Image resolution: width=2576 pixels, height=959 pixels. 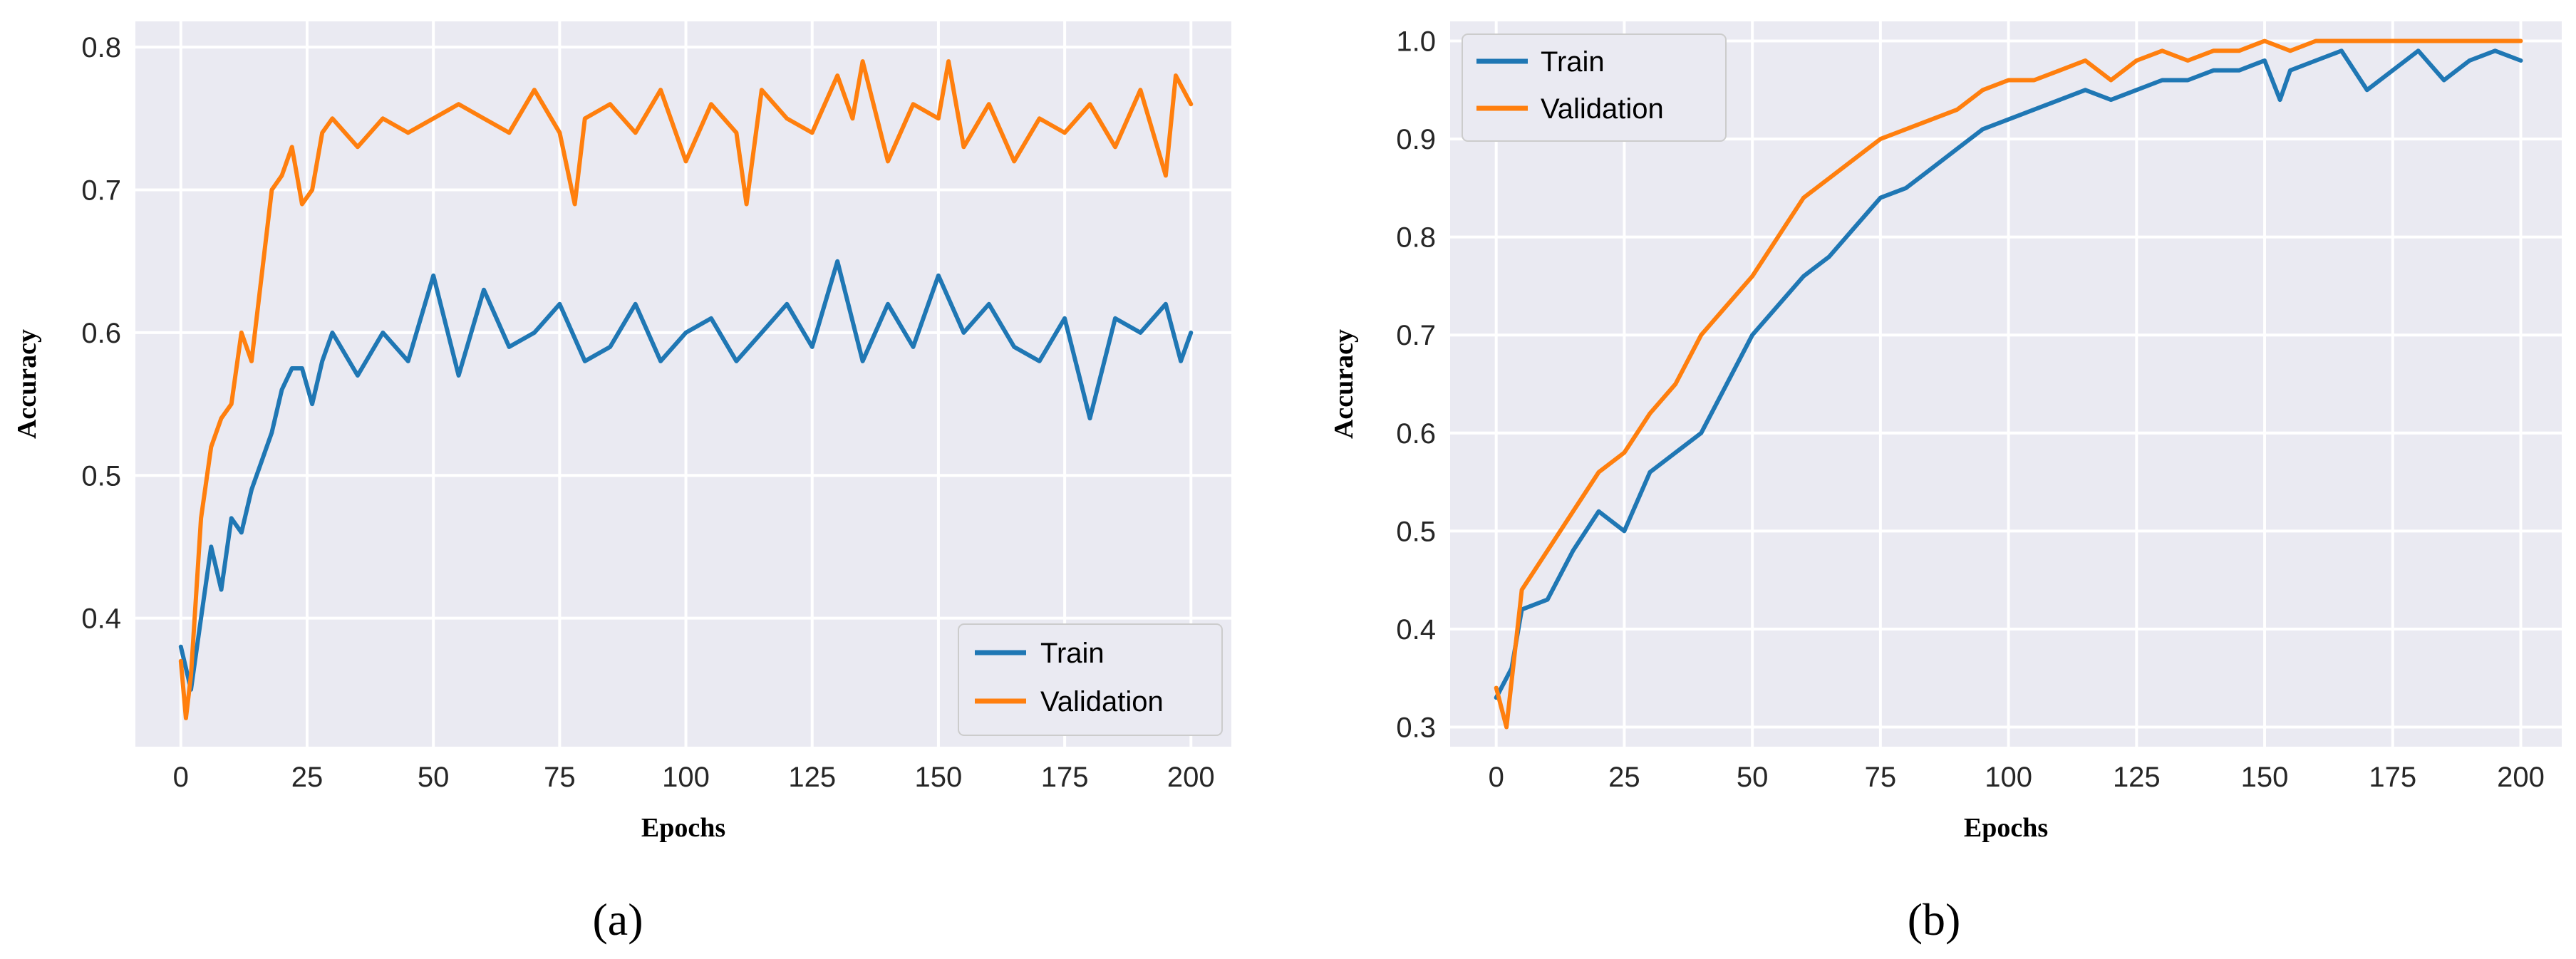 I want to click on legend-b: Train Validation, so click(x=1595, y=88).